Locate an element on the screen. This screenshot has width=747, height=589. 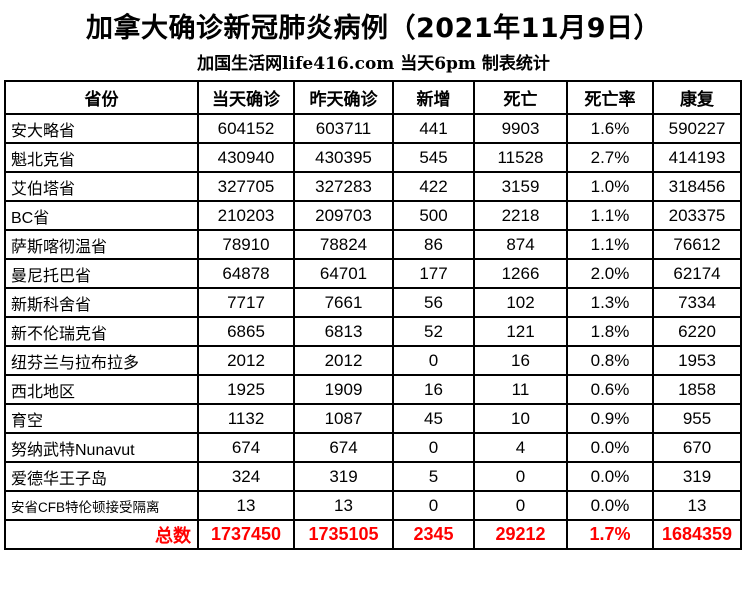
stat-value: 670 is located at coordinates (697, 447).